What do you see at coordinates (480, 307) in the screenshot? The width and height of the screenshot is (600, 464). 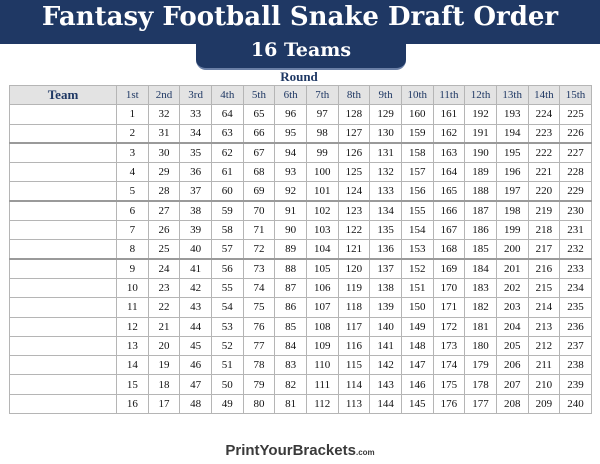 I see `pick-cell: 182` at bounding box center [480, 307].